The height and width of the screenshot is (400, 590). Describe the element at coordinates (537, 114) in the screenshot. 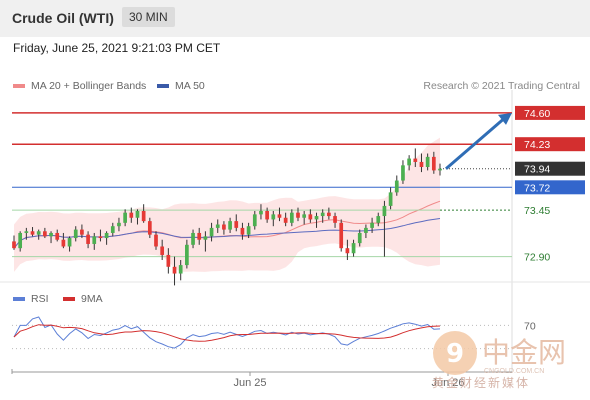

I see `level-tag-74.60: 74.60` at that location.